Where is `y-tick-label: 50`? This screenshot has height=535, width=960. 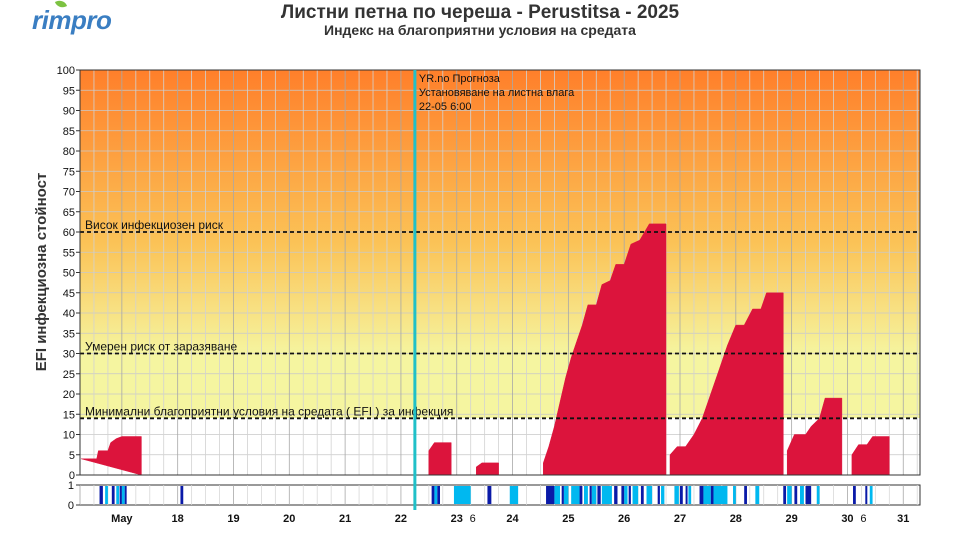 y-tick-label: 50 is located at coordinates (69, 274).